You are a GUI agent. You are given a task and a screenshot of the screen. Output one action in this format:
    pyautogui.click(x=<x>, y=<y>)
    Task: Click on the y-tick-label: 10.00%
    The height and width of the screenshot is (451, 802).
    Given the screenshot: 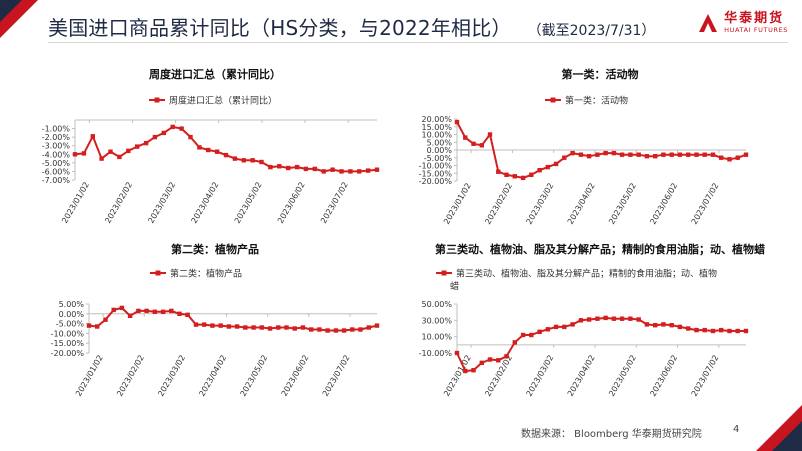 What is the action you would take?
    pyautogui.click(x=436, y=135)
    